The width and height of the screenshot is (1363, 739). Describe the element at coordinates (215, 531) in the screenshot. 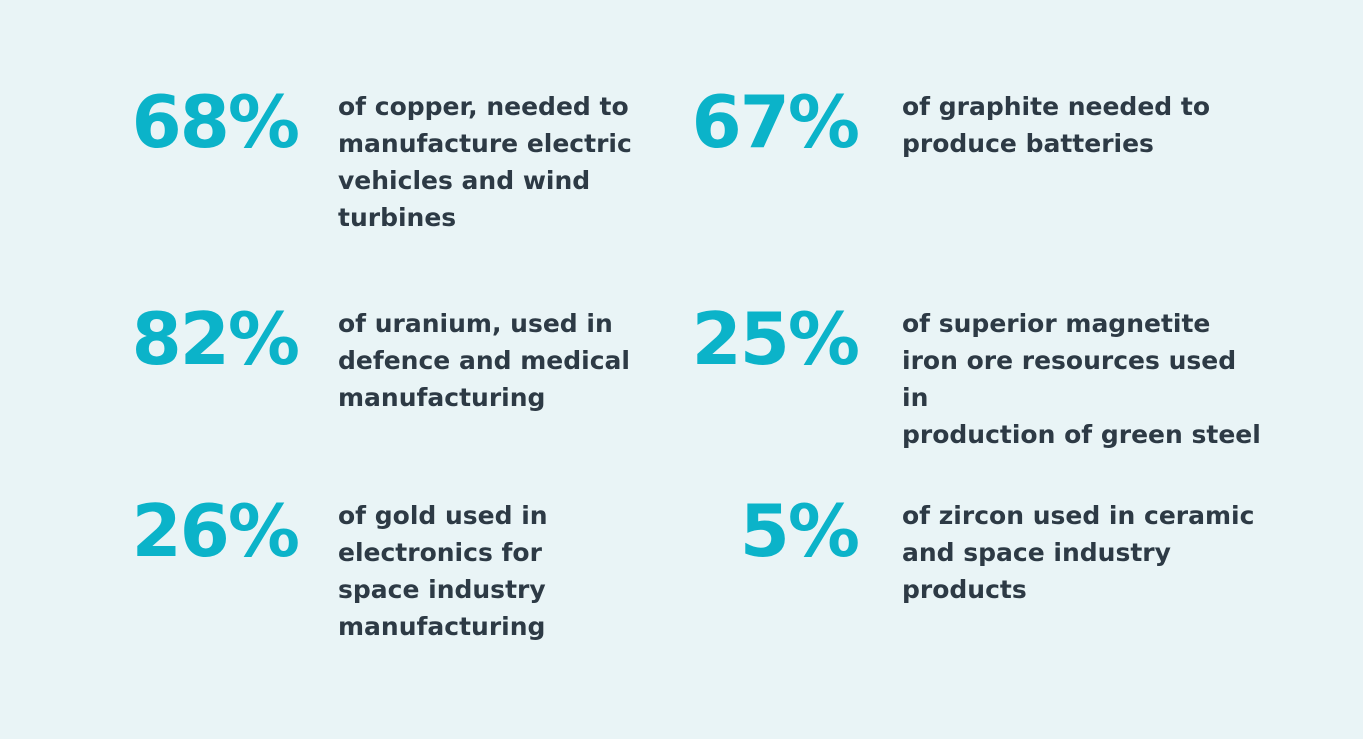

I see `stat-value: 26%` at that location.